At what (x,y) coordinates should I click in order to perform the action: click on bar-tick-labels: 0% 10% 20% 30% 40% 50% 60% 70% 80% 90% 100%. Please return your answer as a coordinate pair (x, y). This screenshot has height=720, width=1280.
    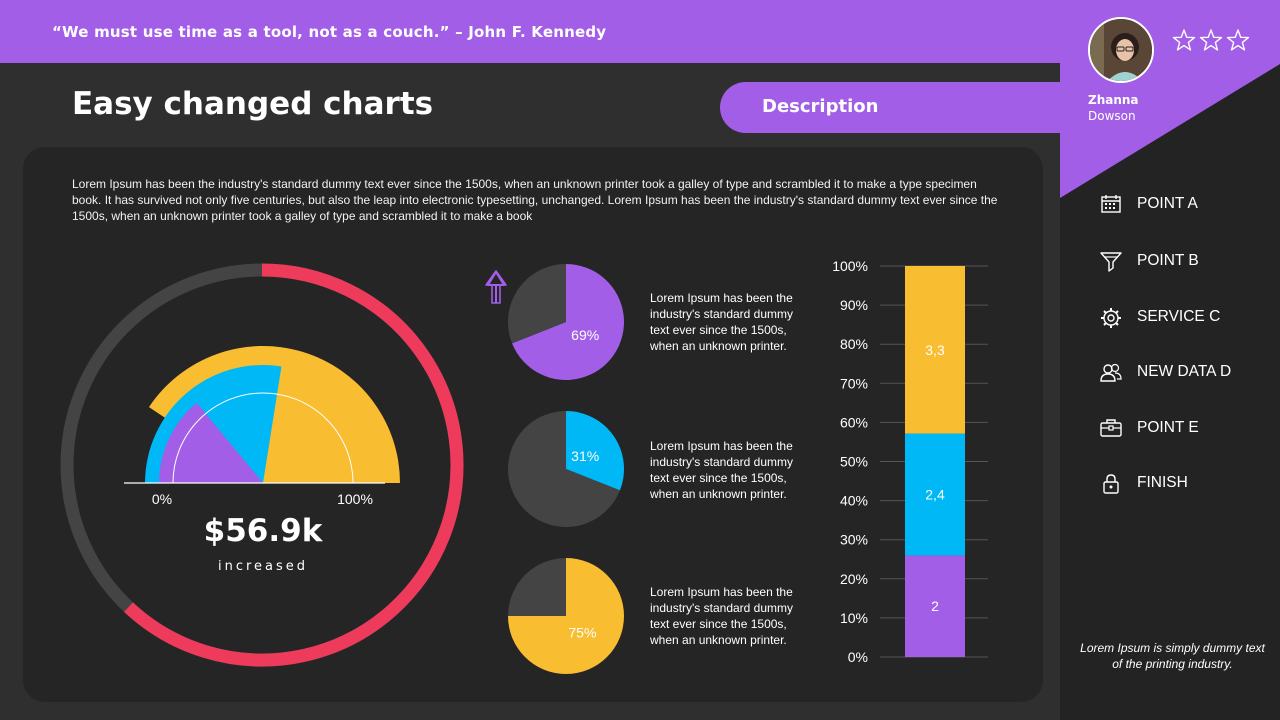
    Looking at the image, I should click on (850, 461).